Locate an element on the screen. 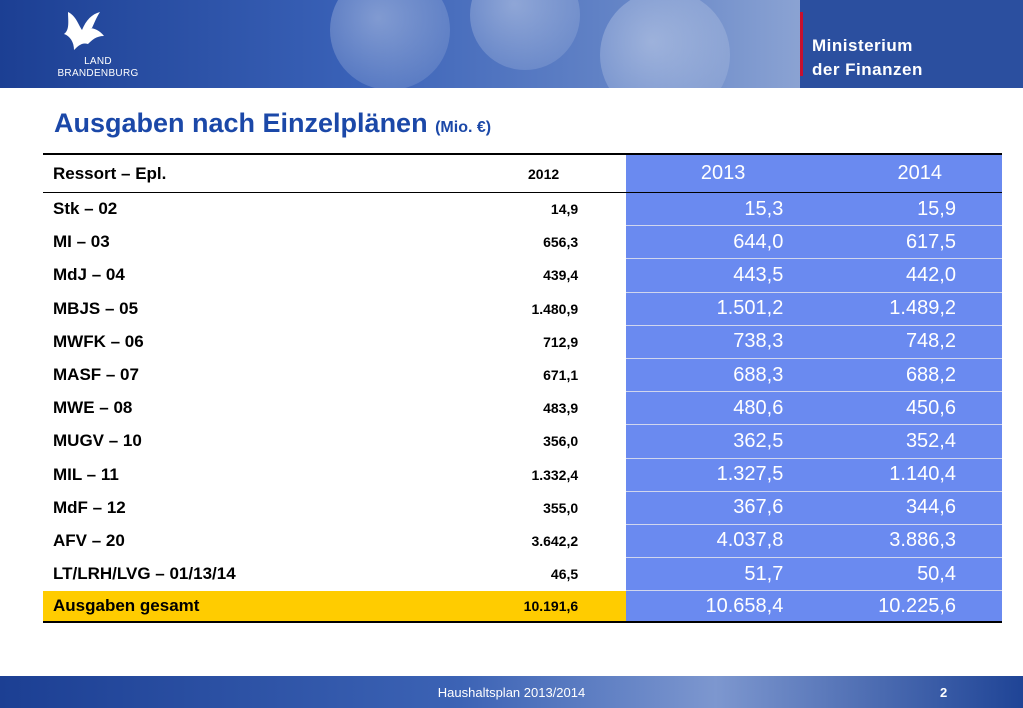  cell-2014: 442,0 is located at coordinates (893, 275).